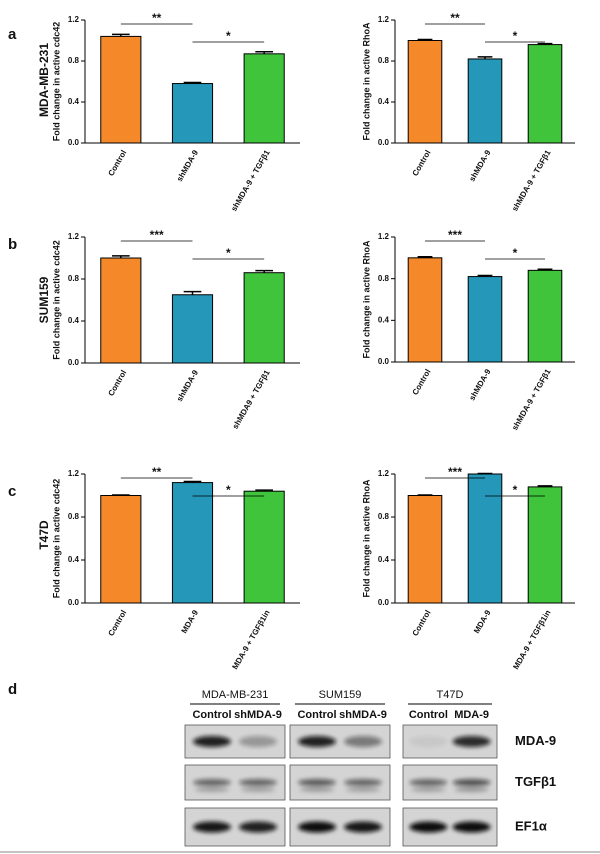 Image resolution: width=600 pixels, height=854 pixels. I want to click on x-tick-label: MDA-9, so click(482, 621).